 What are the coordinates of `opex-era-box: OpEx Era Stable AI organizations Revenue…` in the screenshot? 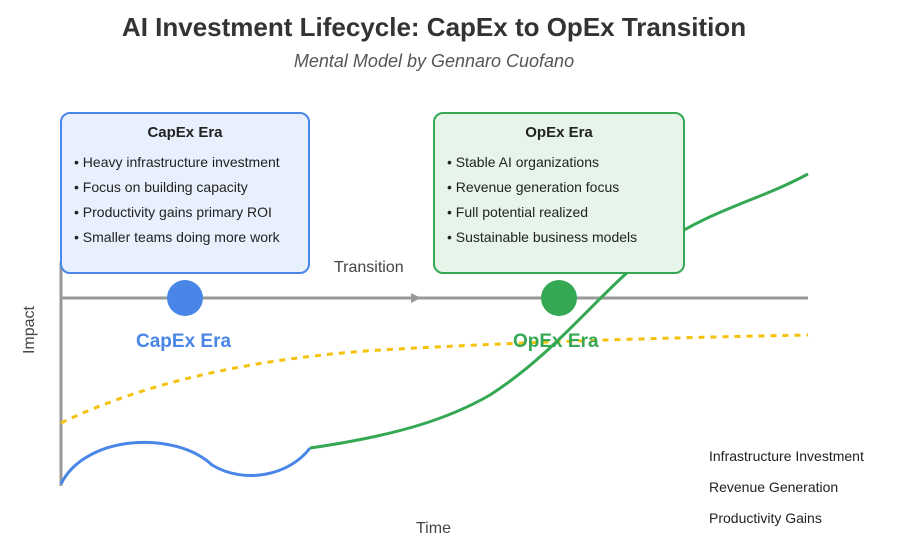 It's located at (559, 193).